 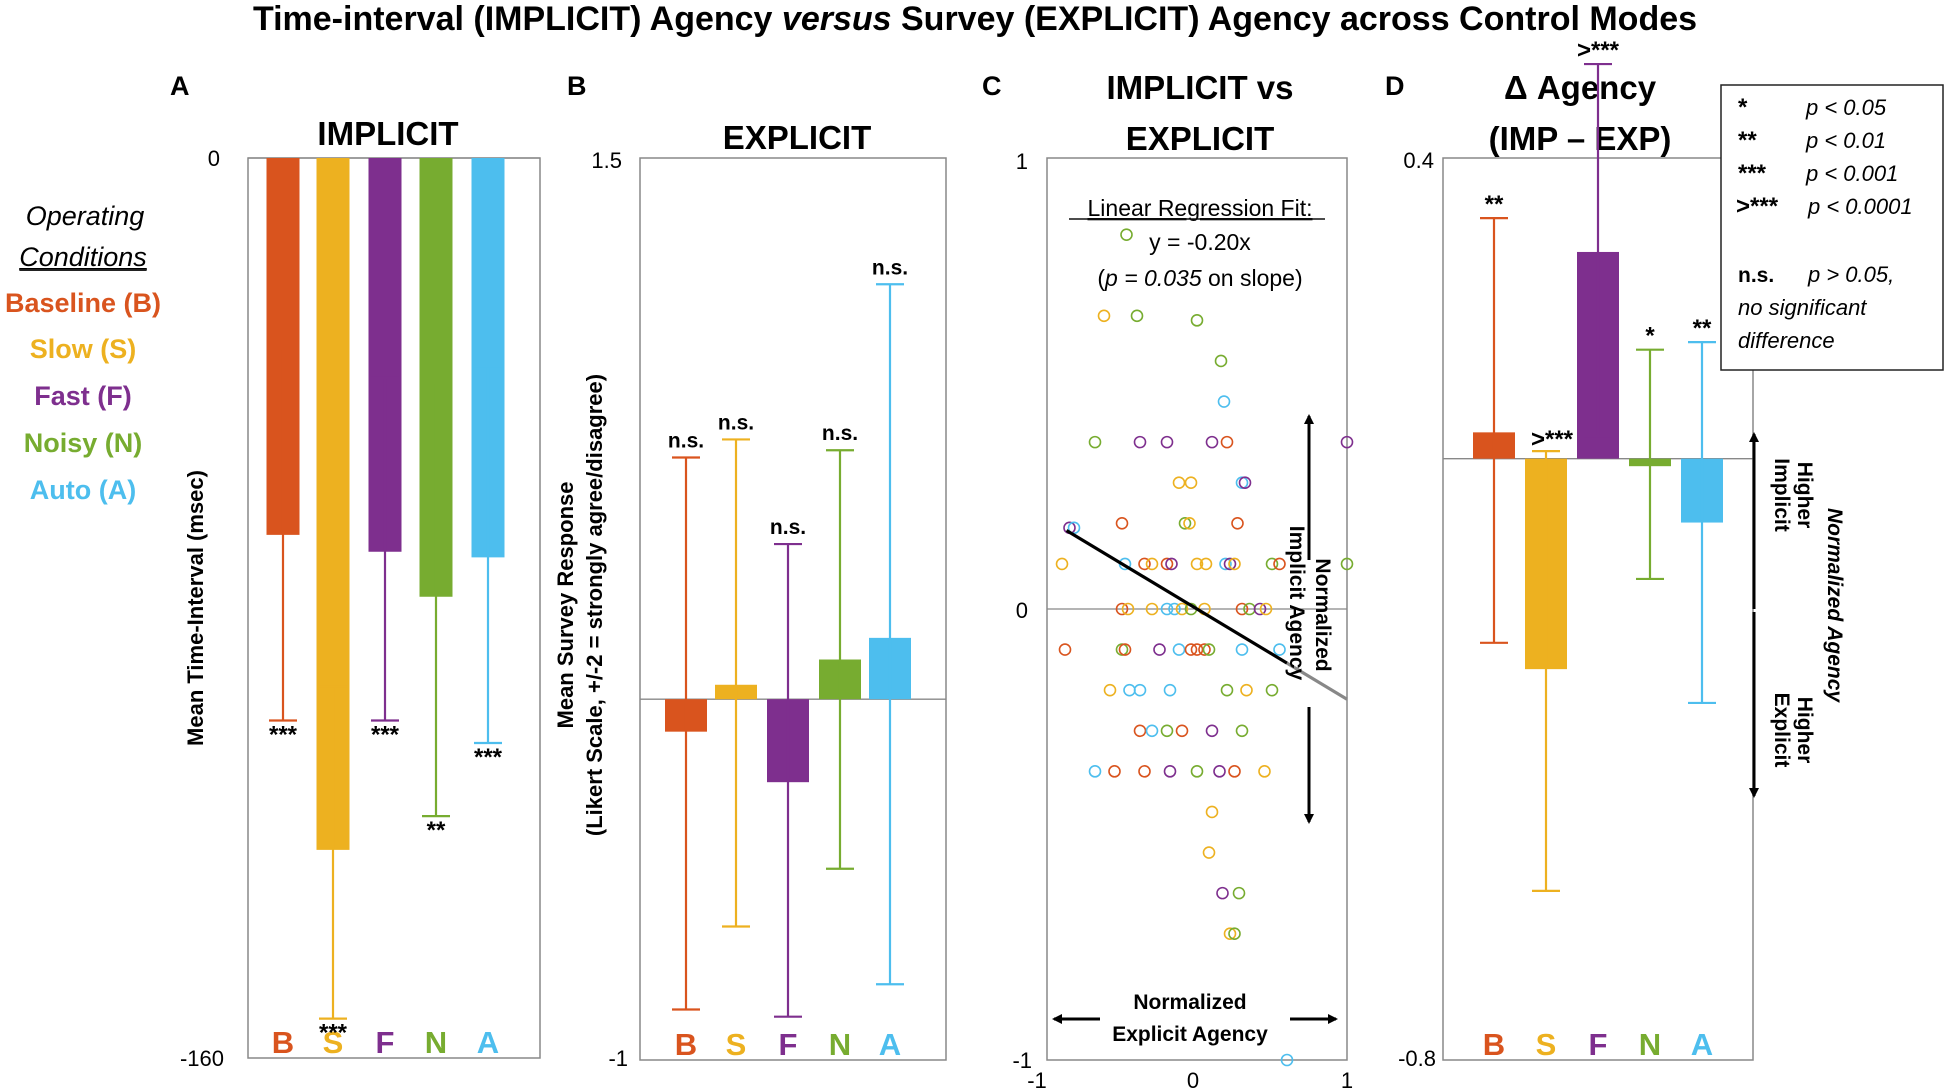 I want to click on significance-a: n.s., so click(x=890, y=267).